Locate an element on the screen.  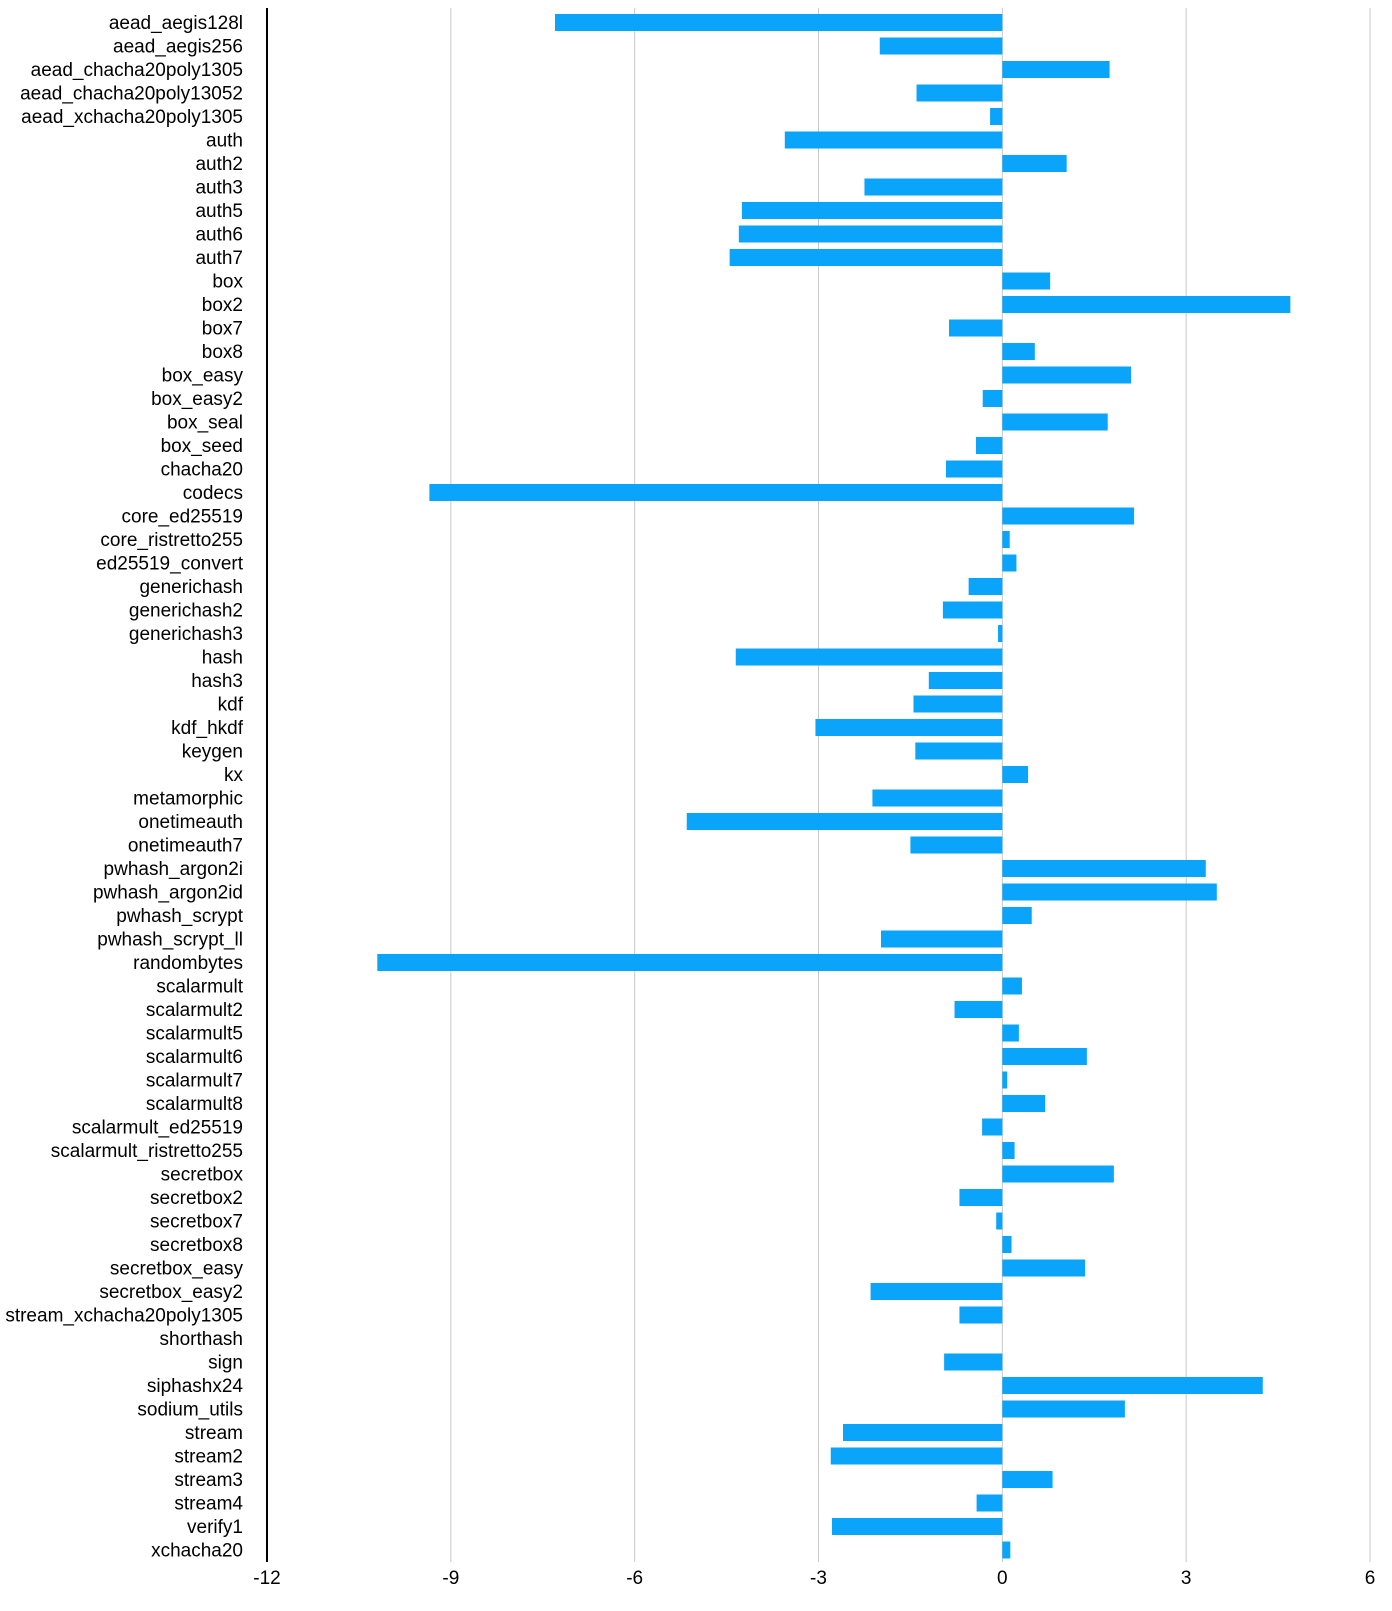
bar-generichash2 is located at coordinates (972, 610).